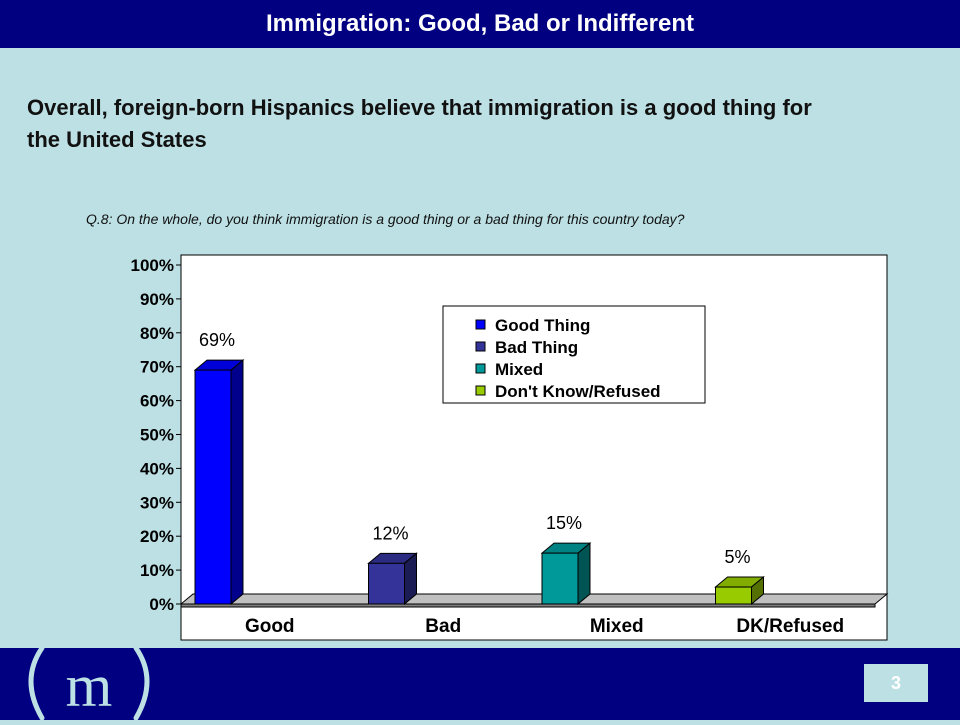  What do you see at coordinates (390, 533) in the screenshot?
I see `data-label: 12%` at bounding box center [390, 533].